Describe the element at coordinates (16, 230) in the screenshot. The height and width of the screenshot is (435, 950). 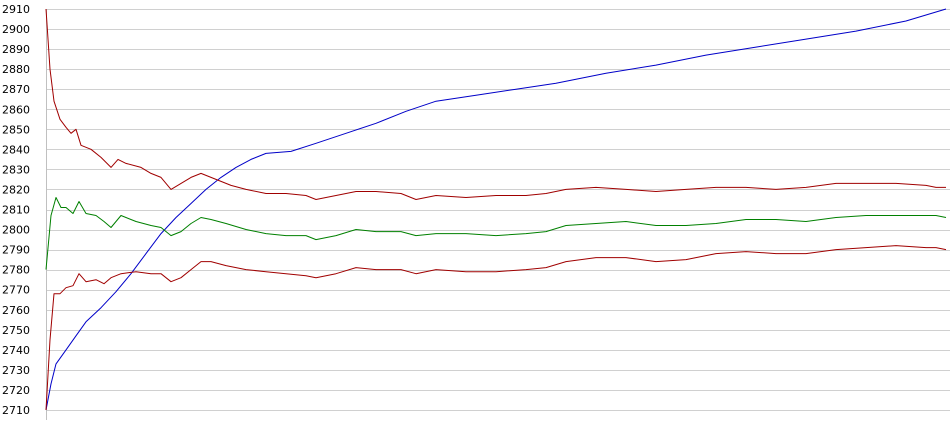
I see `y-tick-label: 2800` at that location.